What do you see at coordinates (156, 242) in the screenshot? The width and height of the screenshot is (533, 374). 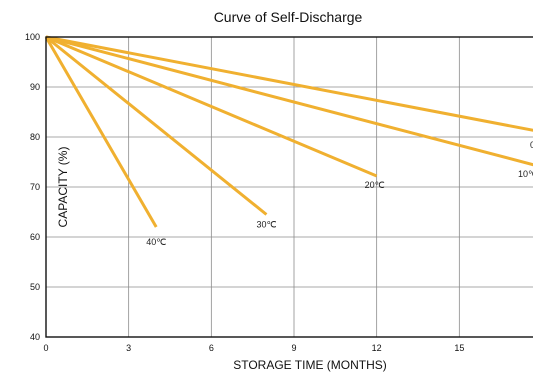 I see `series-label: 40℃` at bounding box center [156, 242].